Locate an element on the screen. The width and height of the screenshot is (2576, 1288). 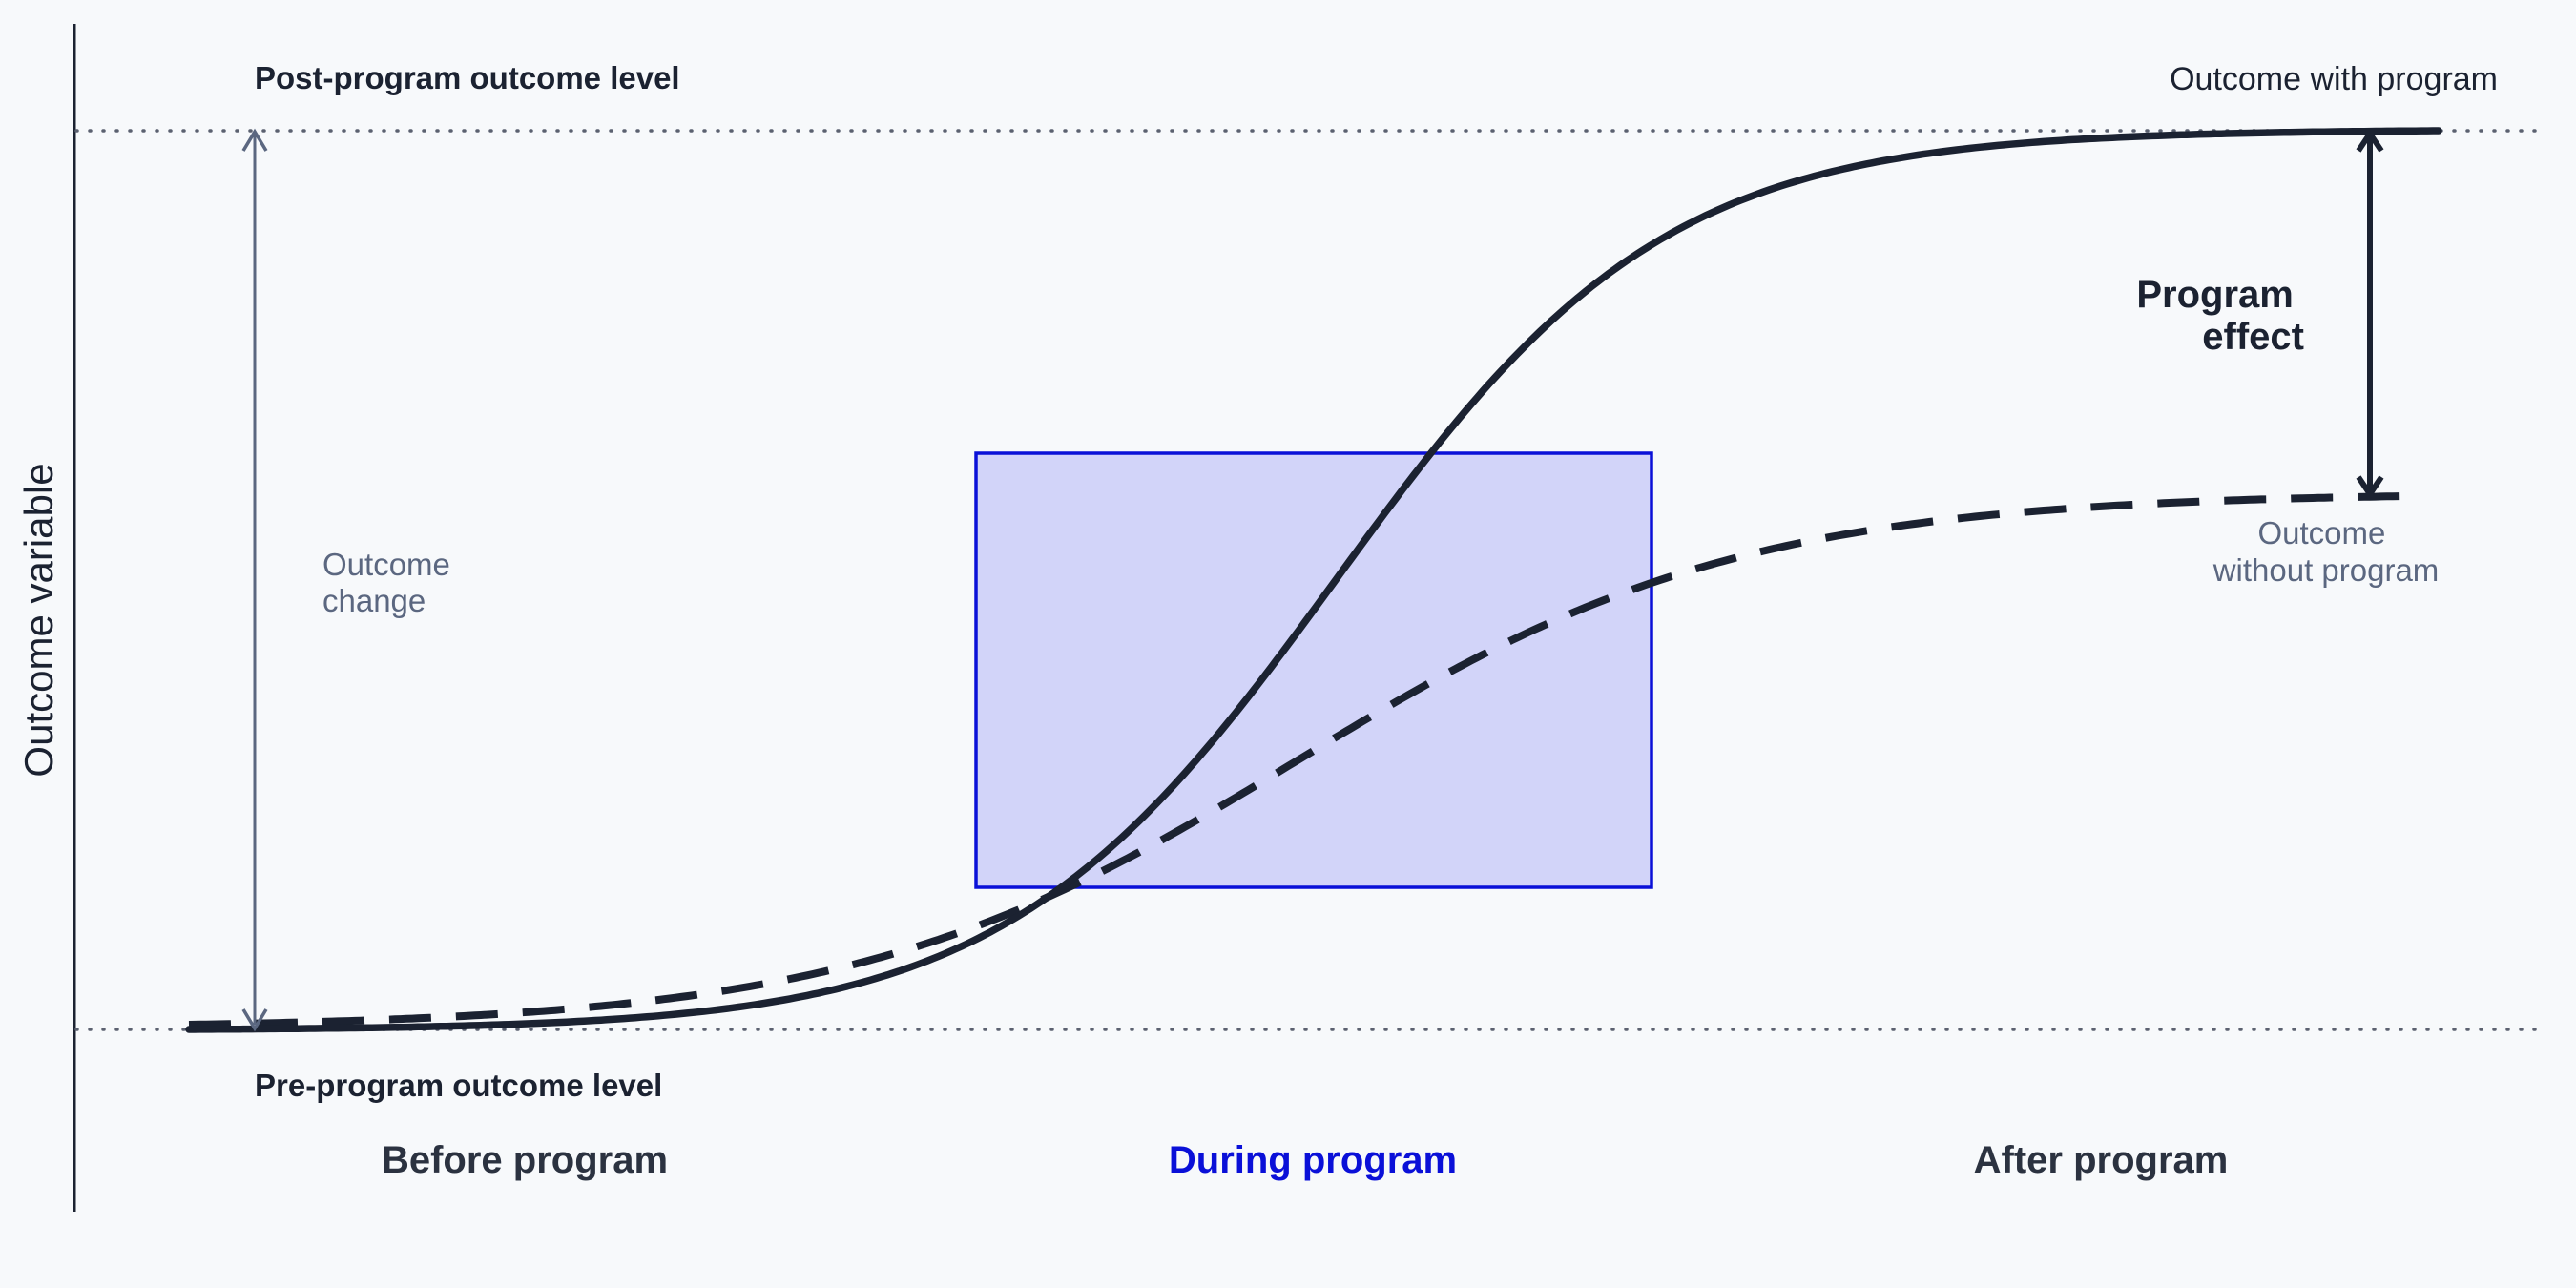
program-effect-label: Program effect is located at coordinates (2220, 316).